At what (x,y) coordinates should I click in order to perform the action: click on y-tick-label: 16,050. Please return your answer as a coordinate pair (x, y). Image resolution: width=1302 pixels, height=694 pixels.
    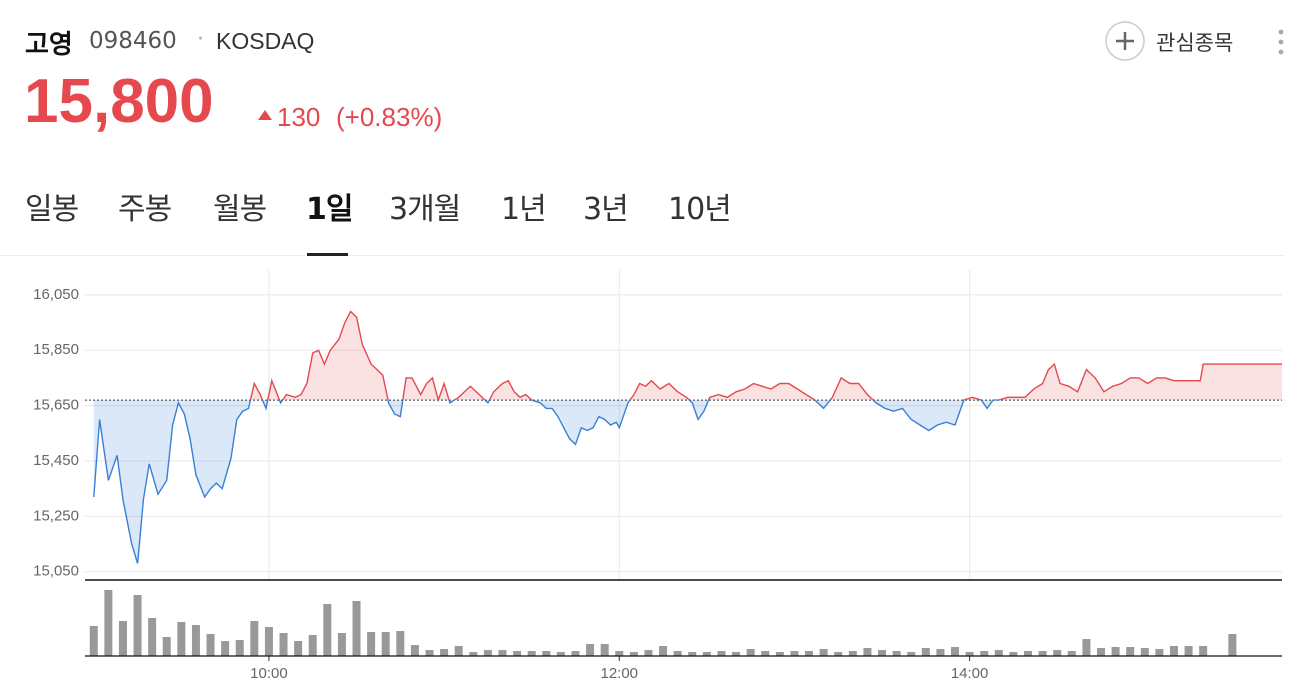
    Looking at the image, I should click on (56, 294).